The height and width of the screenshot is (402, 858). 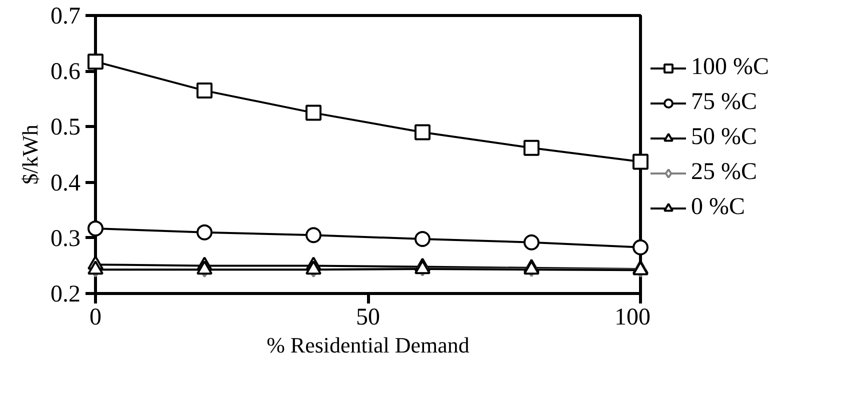 I want to click on y-tick-label: 0.5, so click(x=65, y=127).